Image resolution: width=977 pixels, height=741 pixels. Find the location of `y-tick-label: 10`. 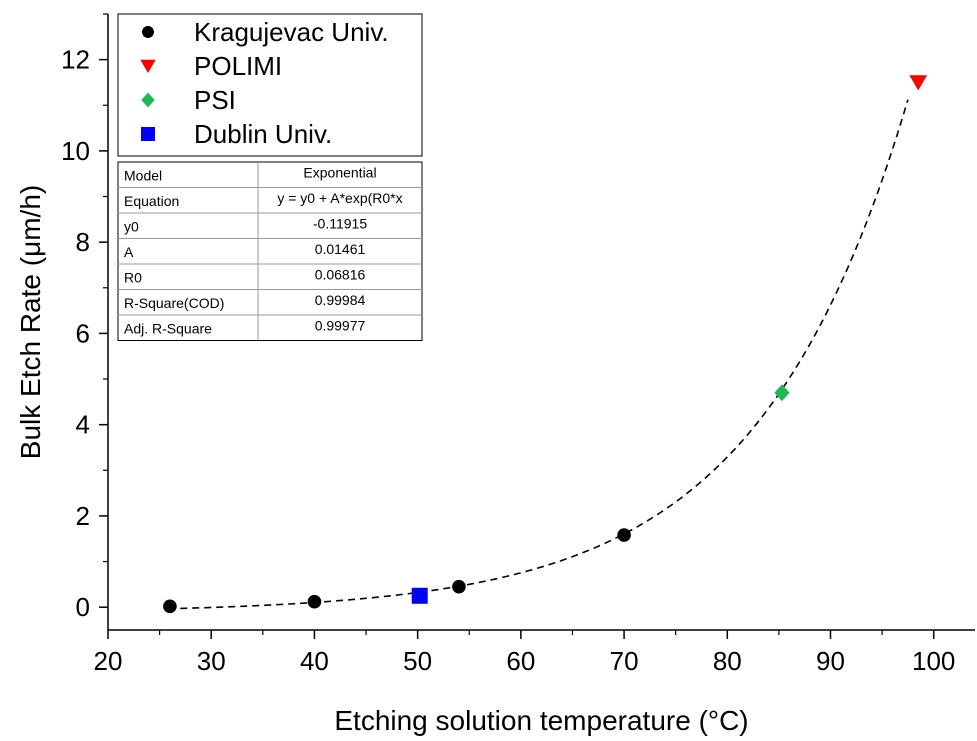

y-tick-label: 10 is located at coordinates (75, 151).